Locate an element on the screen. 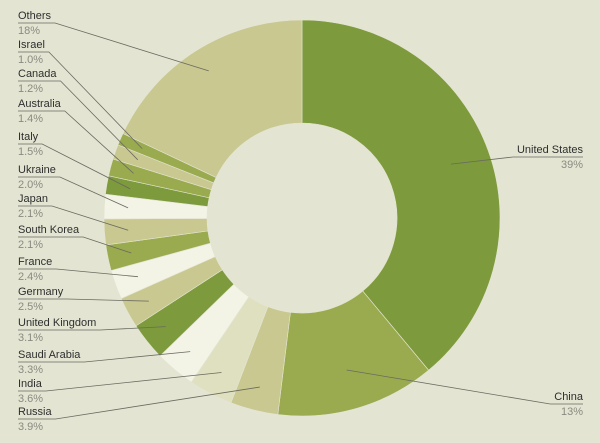  slice-label: Saudi Arabia is located at coordinates (49, 355).